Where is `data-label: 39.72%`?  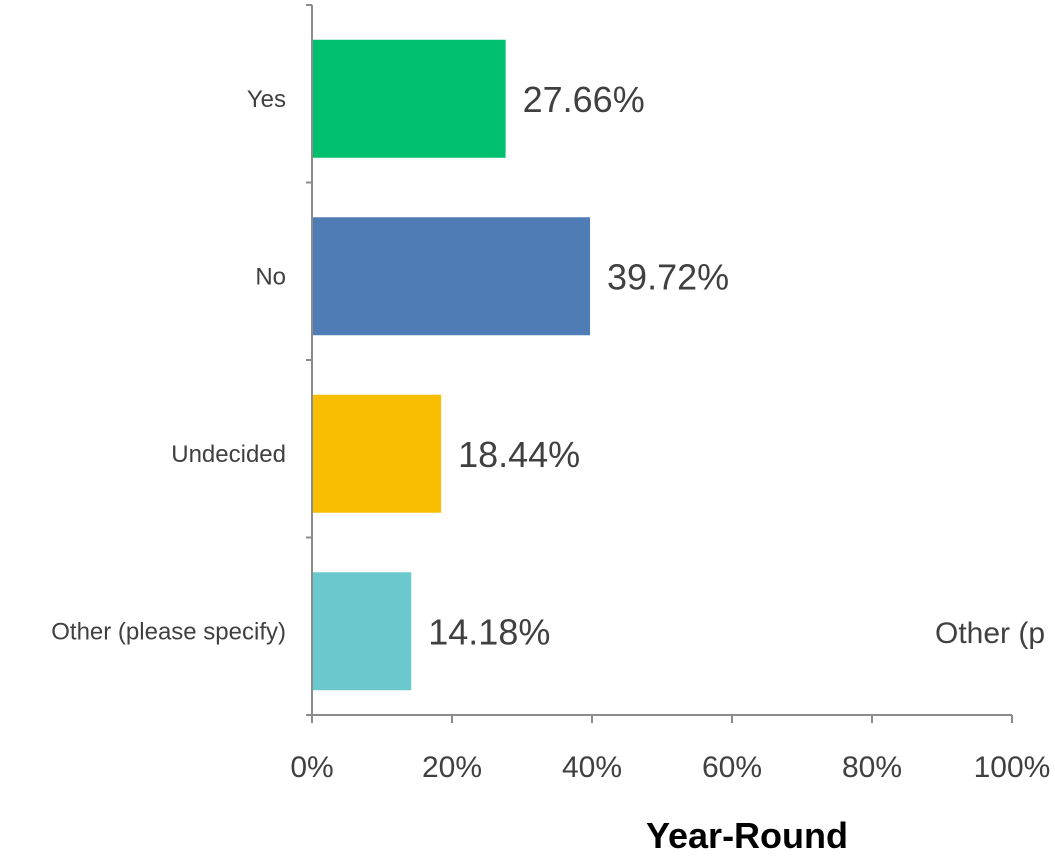
data-label: 39.72% is located at coordinates (668, 276).